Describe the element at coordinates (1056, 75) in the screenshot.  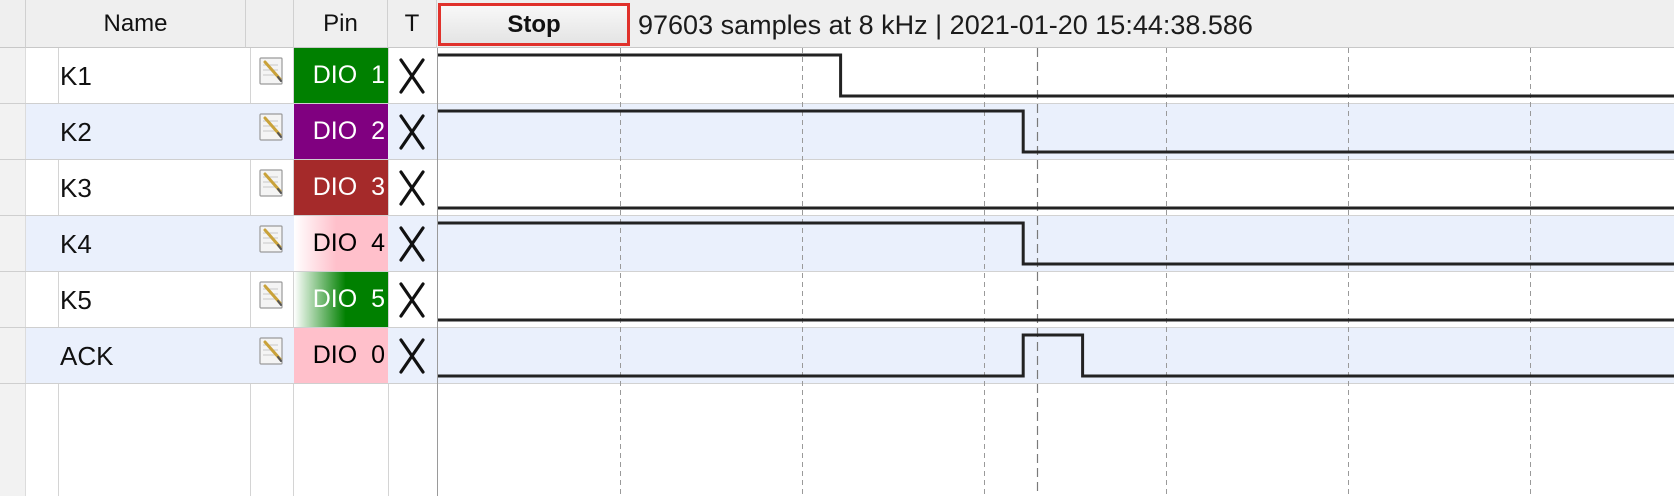
I see `waveform-trace-k1` at that location.